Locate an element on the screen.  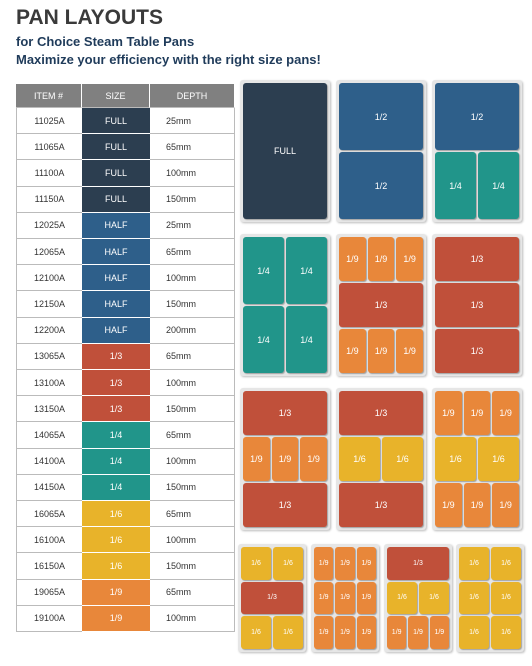
table-cell: 16065A is located at coordinates (49, 514).